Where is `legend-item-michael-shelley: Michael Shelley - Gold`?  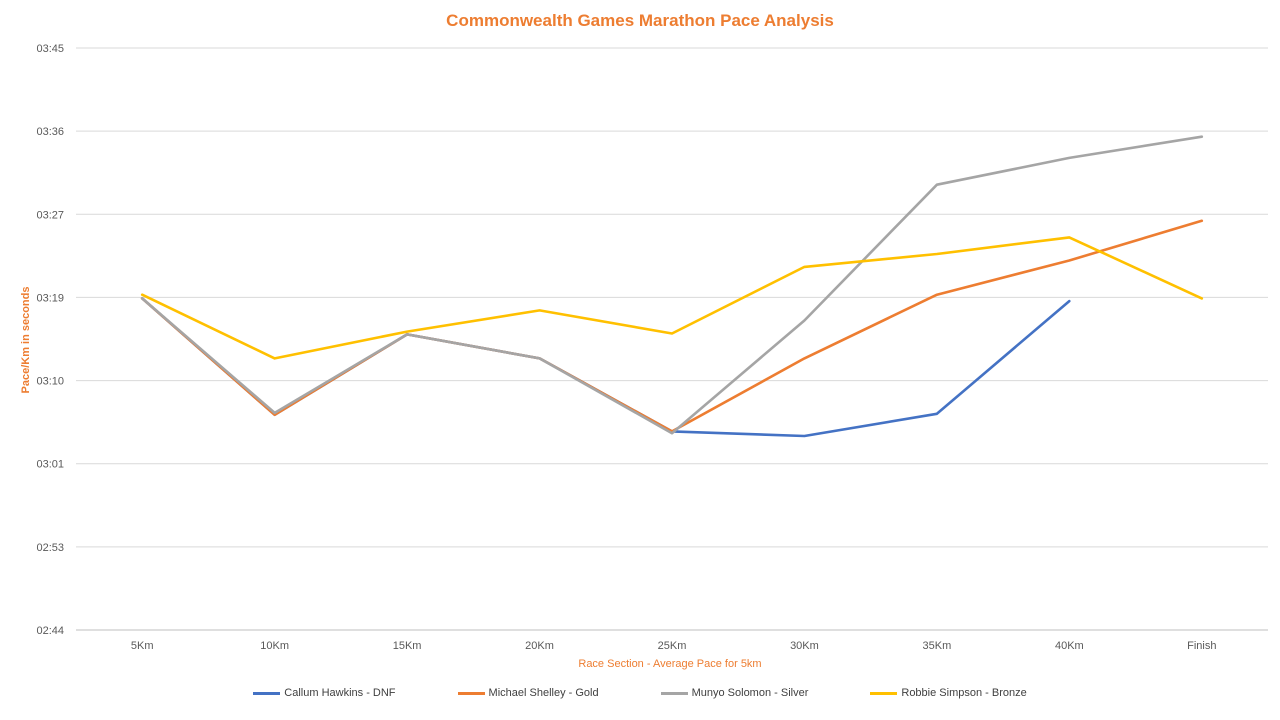 legend-item-michael-shelley: Michael Shelley - Gold is located at coordinates (528, 693).